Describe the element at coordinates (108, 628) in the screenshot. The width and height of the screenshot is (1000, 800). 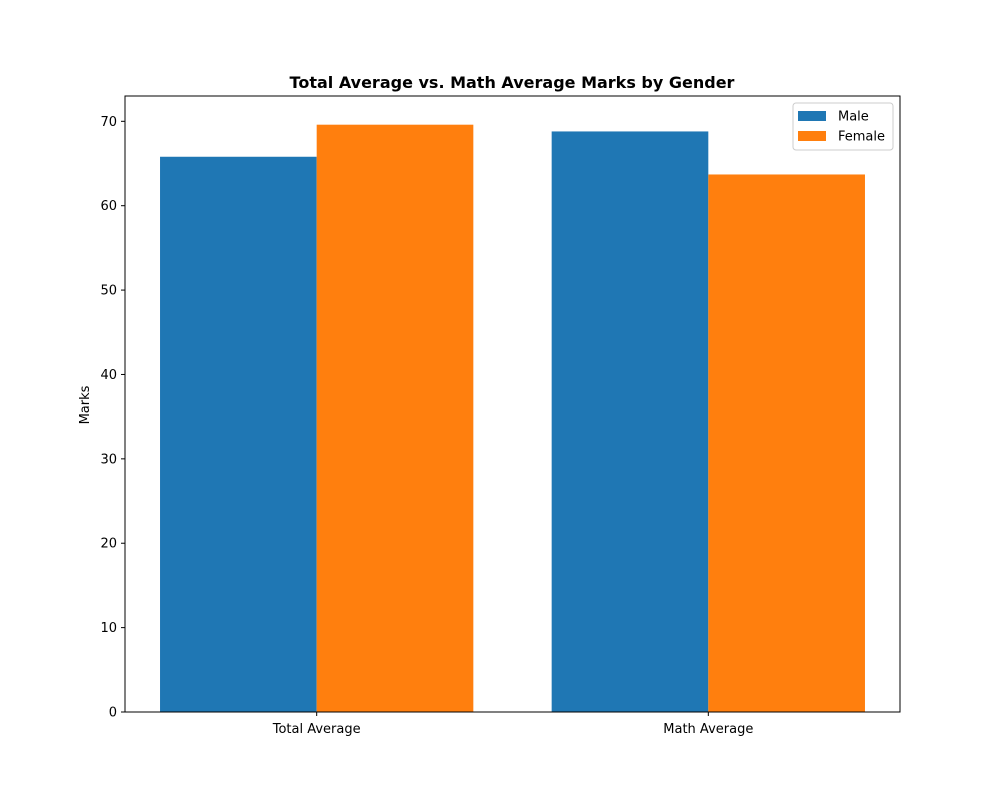
I see `y-tick-label: 10` at that location.